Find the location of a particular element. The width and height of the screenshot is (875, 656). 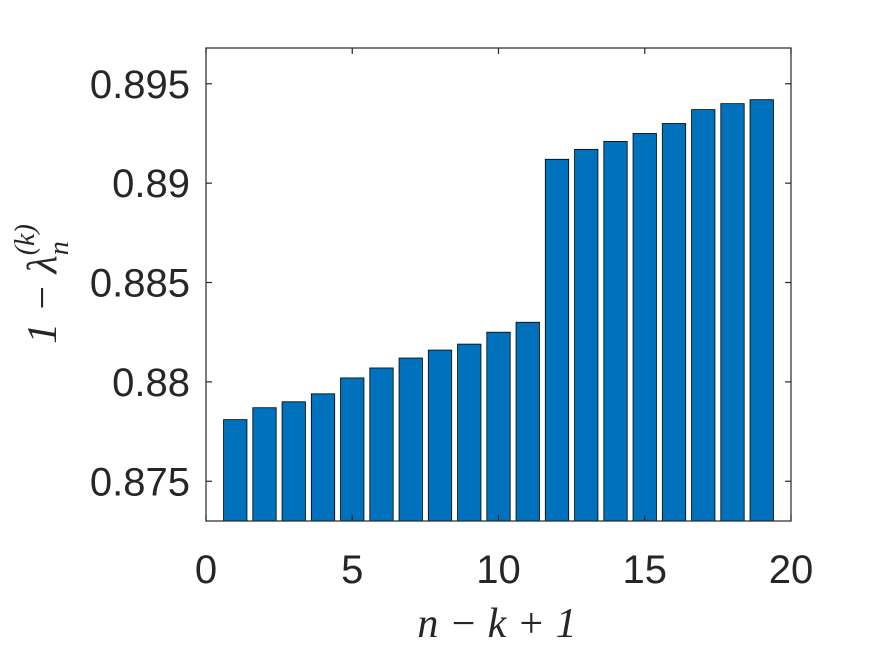

y-tick-label: 0.88 is located at coordinates (151, 383).